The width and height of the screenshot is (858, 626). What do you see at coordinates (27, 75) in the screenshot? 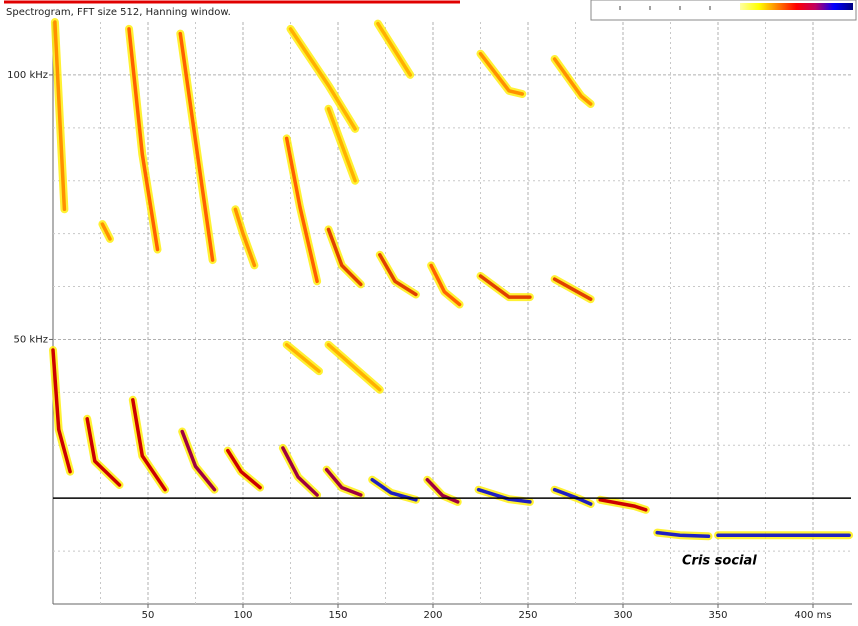
I see `y-tick-label: 100 kHz` at bounding box center [27, 75].